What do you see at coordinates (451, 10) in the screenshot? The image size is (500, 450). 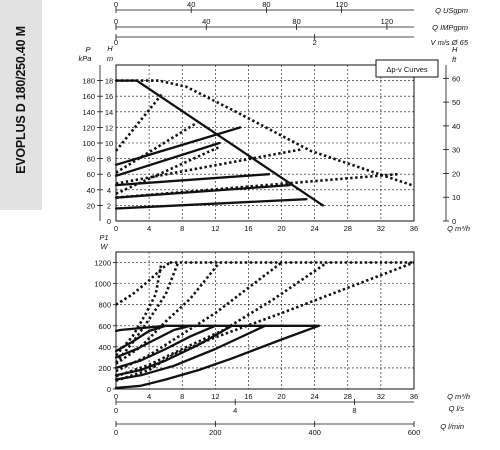 I see `top-axis-unit: Q USgpm` at bounding box center [451, 10].